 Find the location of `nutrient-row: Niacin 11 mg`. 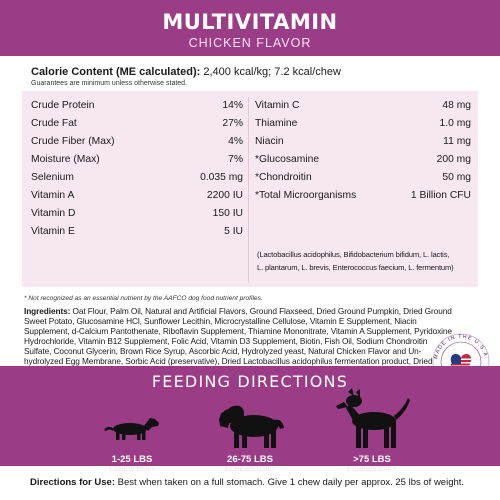

nutrient-row: Niacin 11 mg is located at coordinates (363, 142).